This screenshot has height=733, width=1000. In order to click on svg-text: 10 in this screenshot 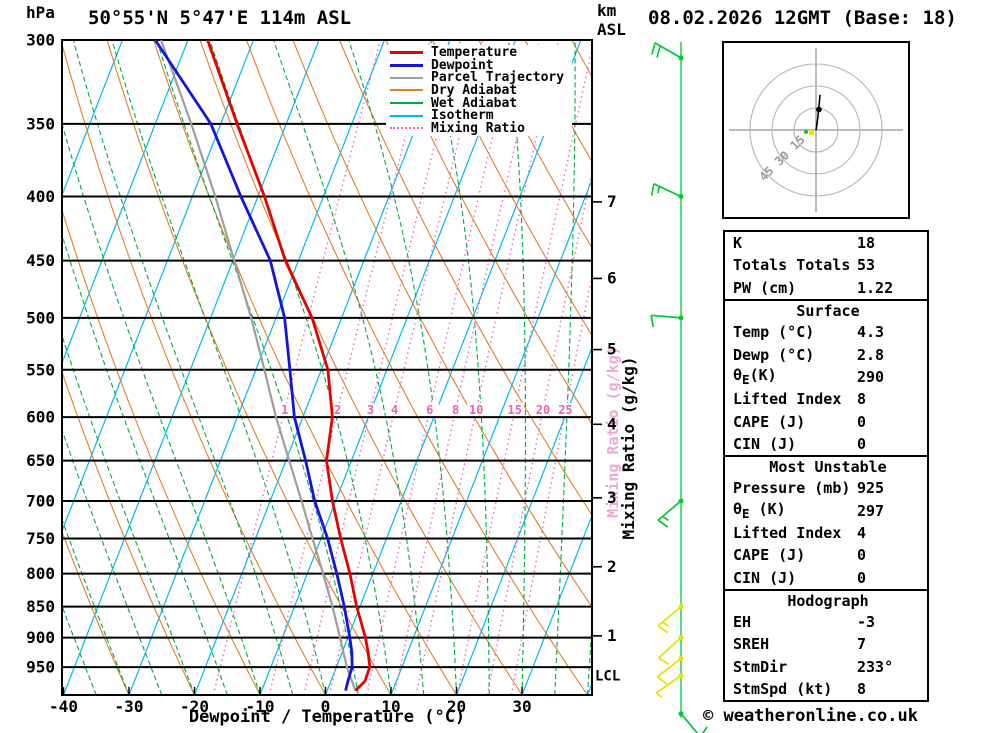, I will do `click(476, 410)`.